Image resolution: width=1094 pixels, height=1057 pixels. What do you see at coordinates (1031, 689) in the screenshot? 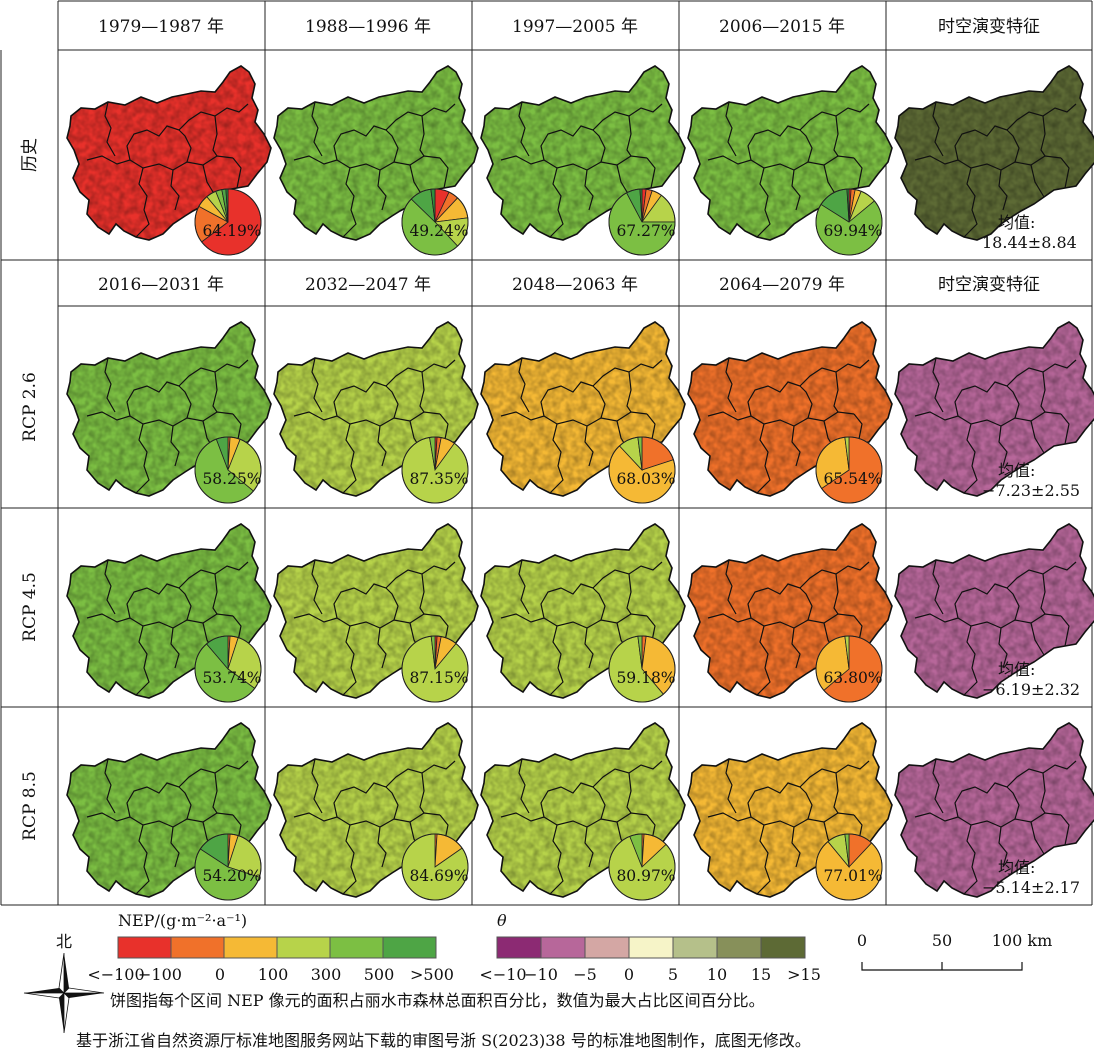
I see `theta-mean-value: −6.19±2.32` at bounding box center [1031, 689].